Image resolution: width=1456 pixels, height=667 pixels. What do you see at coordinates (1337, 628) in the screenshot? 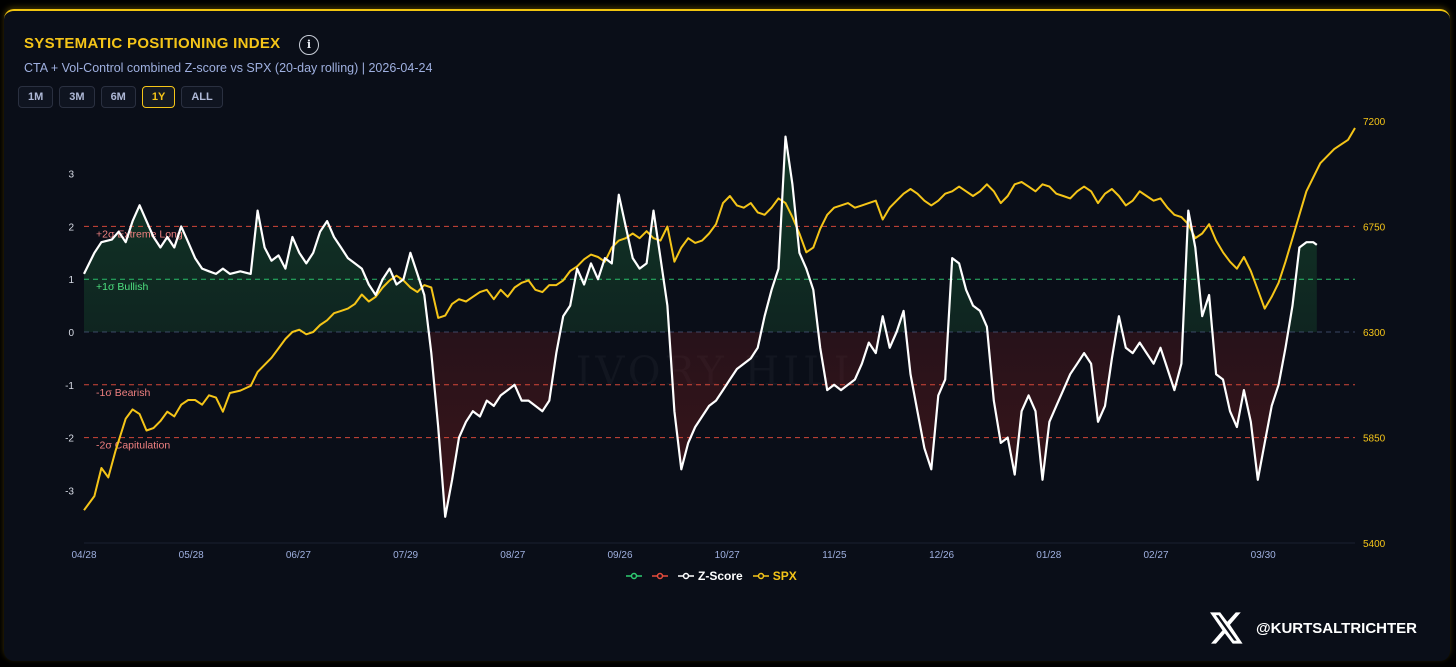
I see `x-handle-text: @KURTSALTRICHTER` at bounding box center [1337, 628].